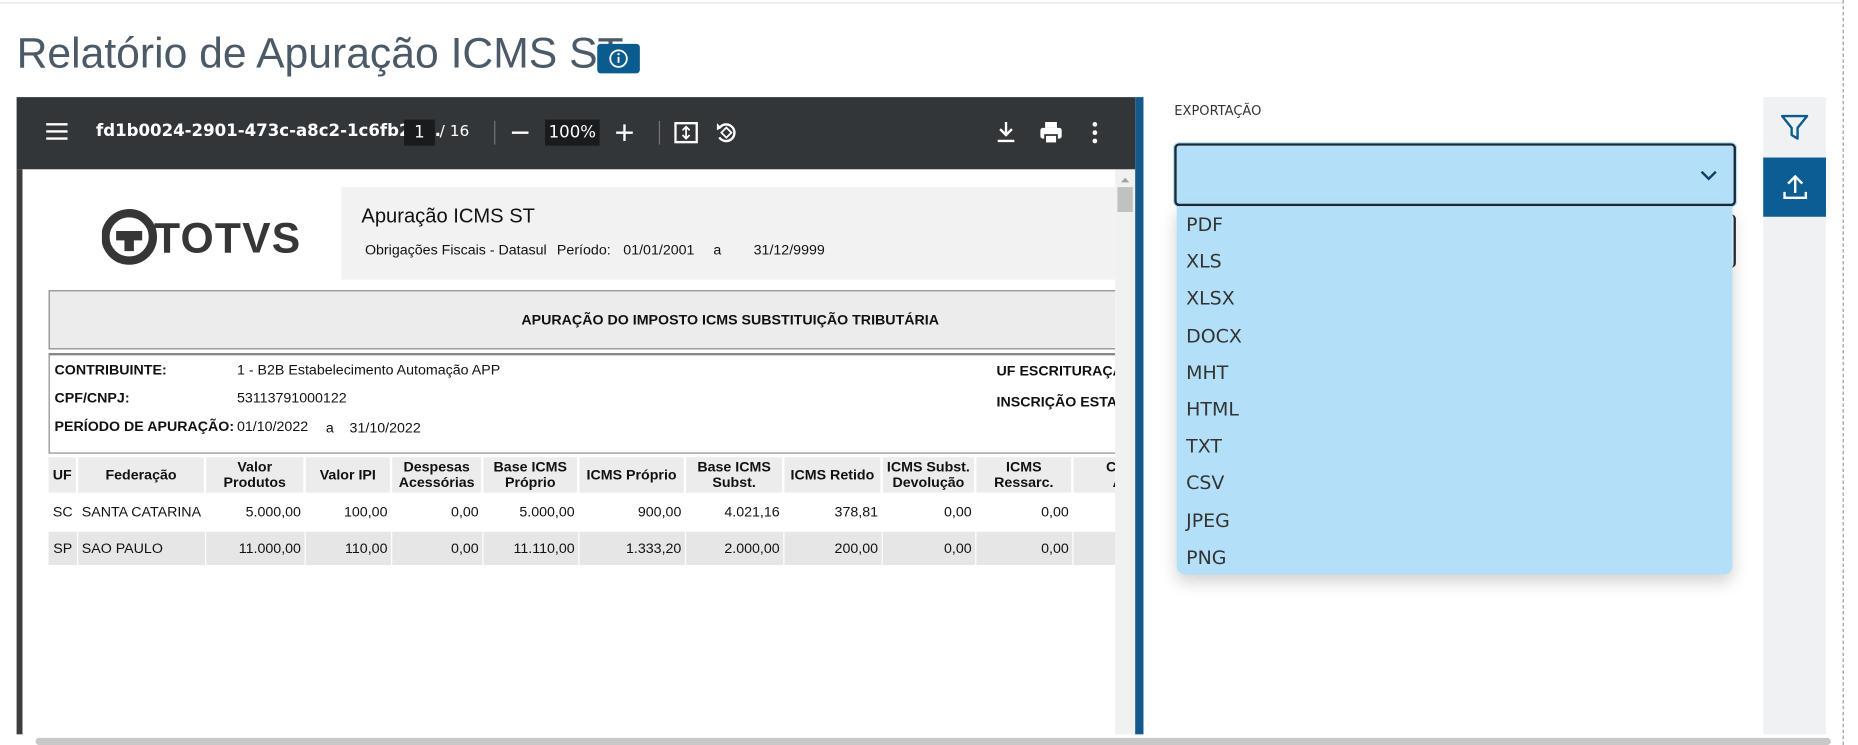  I want to click on table-header: Base ICMS Próprio, so click(530, 475).